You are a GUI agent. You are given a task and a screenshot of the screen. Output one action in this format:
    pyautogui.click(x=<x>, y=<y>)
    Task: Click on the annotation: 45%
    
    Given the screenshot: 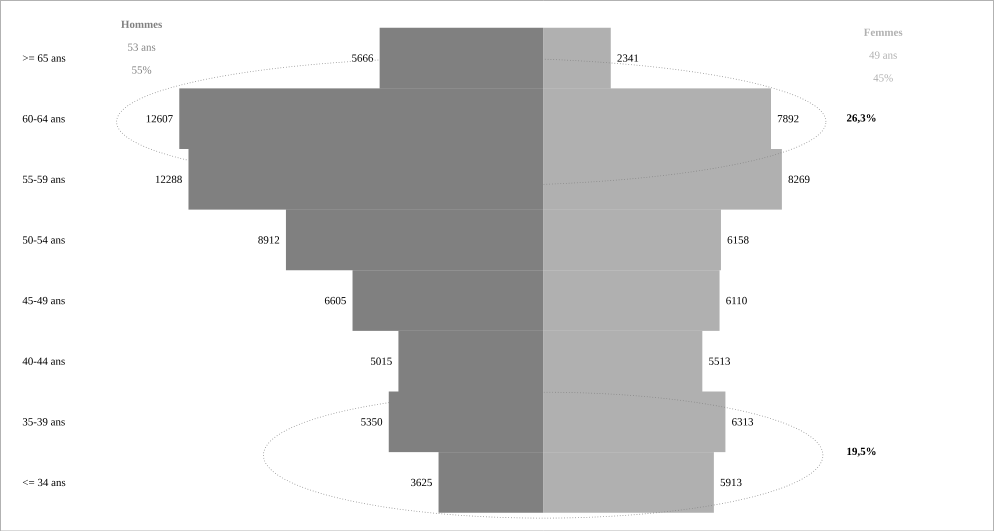 What is the action you would take?
    pyautogui.click(x=883, y=78)
    